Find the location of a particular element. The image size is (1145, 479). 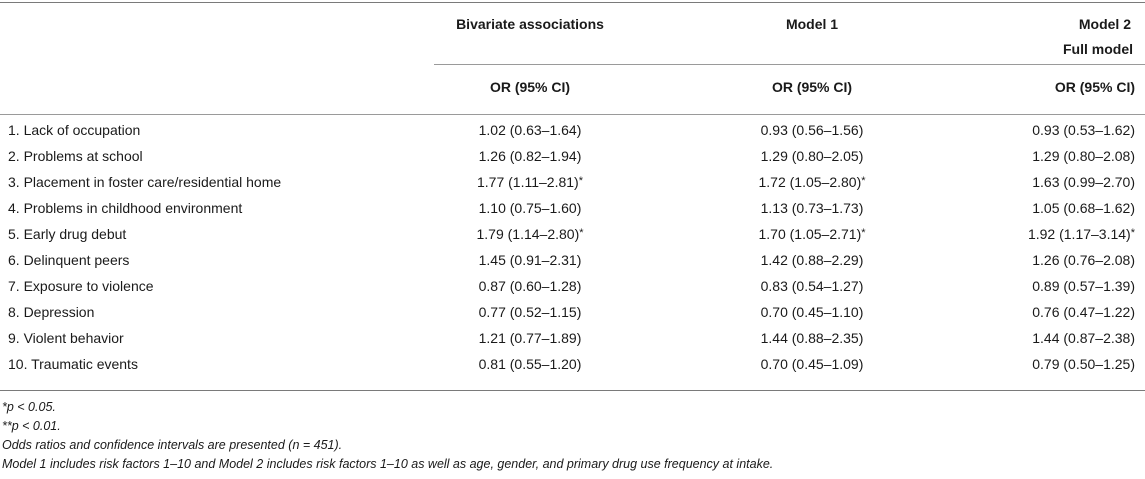

bivariate-value: 0.77 (0.52–1.15) is located at coordinates (530, 312).